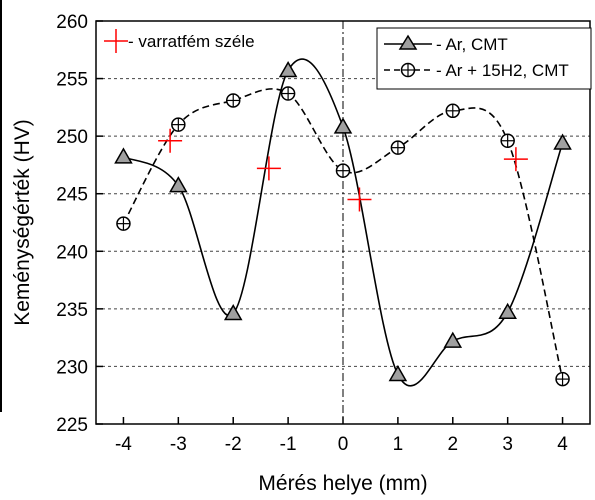 This screenshot has height=500, width=595. Describe the element at coordinates (123, 444) in the screenshot. I see `x-tick-label: -4` at that location.